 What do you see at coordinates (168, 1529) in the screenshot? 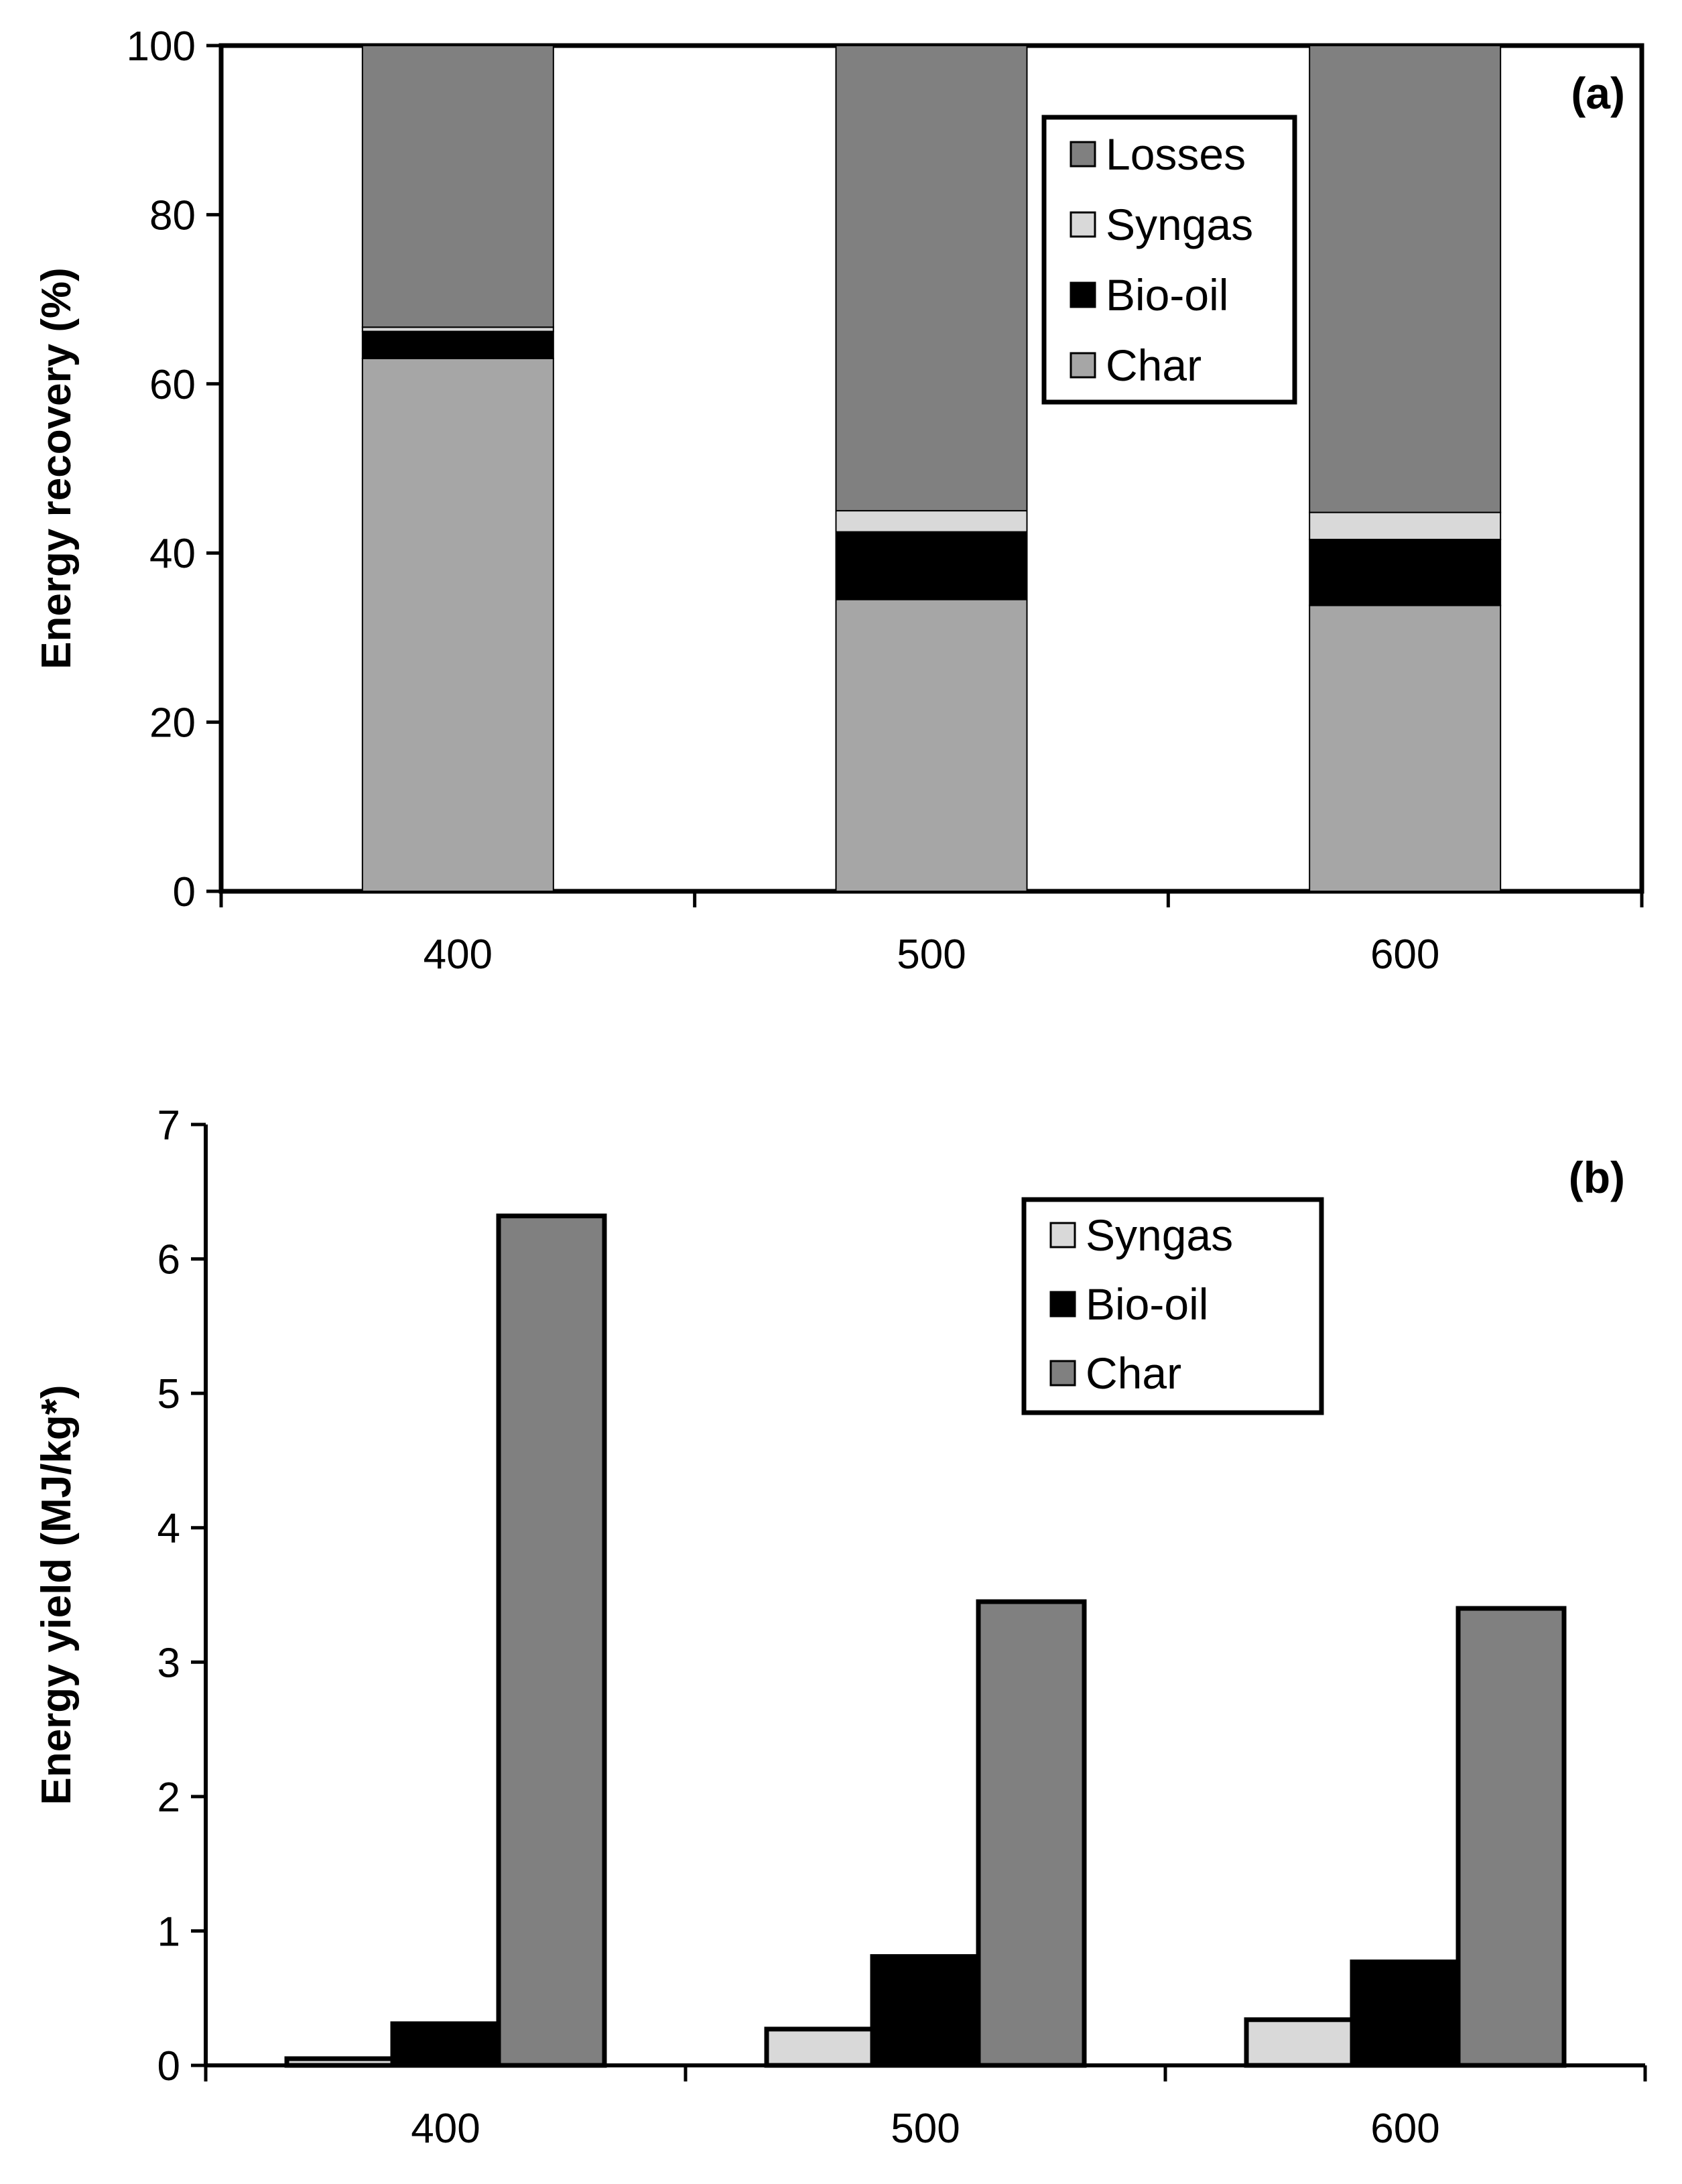
I see `y-tick-label-b-4: 4` at bounding box center [168, 1529].